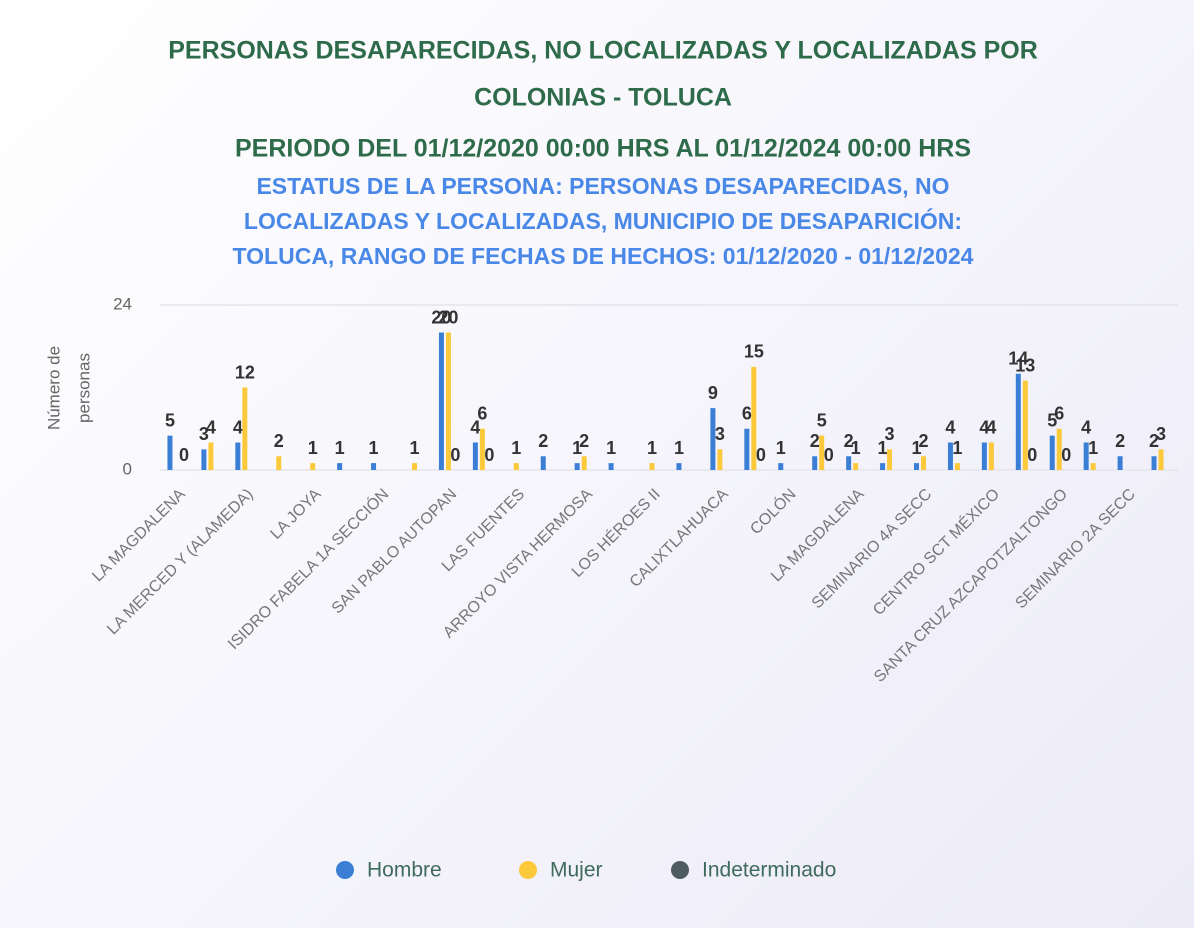  I want to click on x-tick-label: LA MERCED Y (ALAMEDA), so click(180, 562).